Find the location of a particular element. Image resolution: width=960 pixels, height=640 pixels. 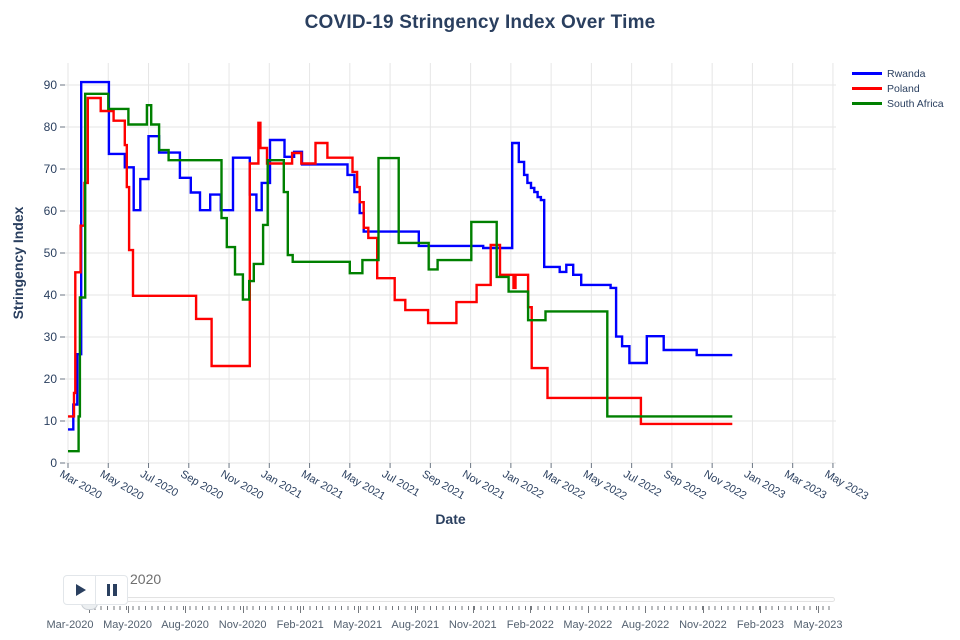

x-tick-label: Mar 2023 is located at coordinates (805, 485).